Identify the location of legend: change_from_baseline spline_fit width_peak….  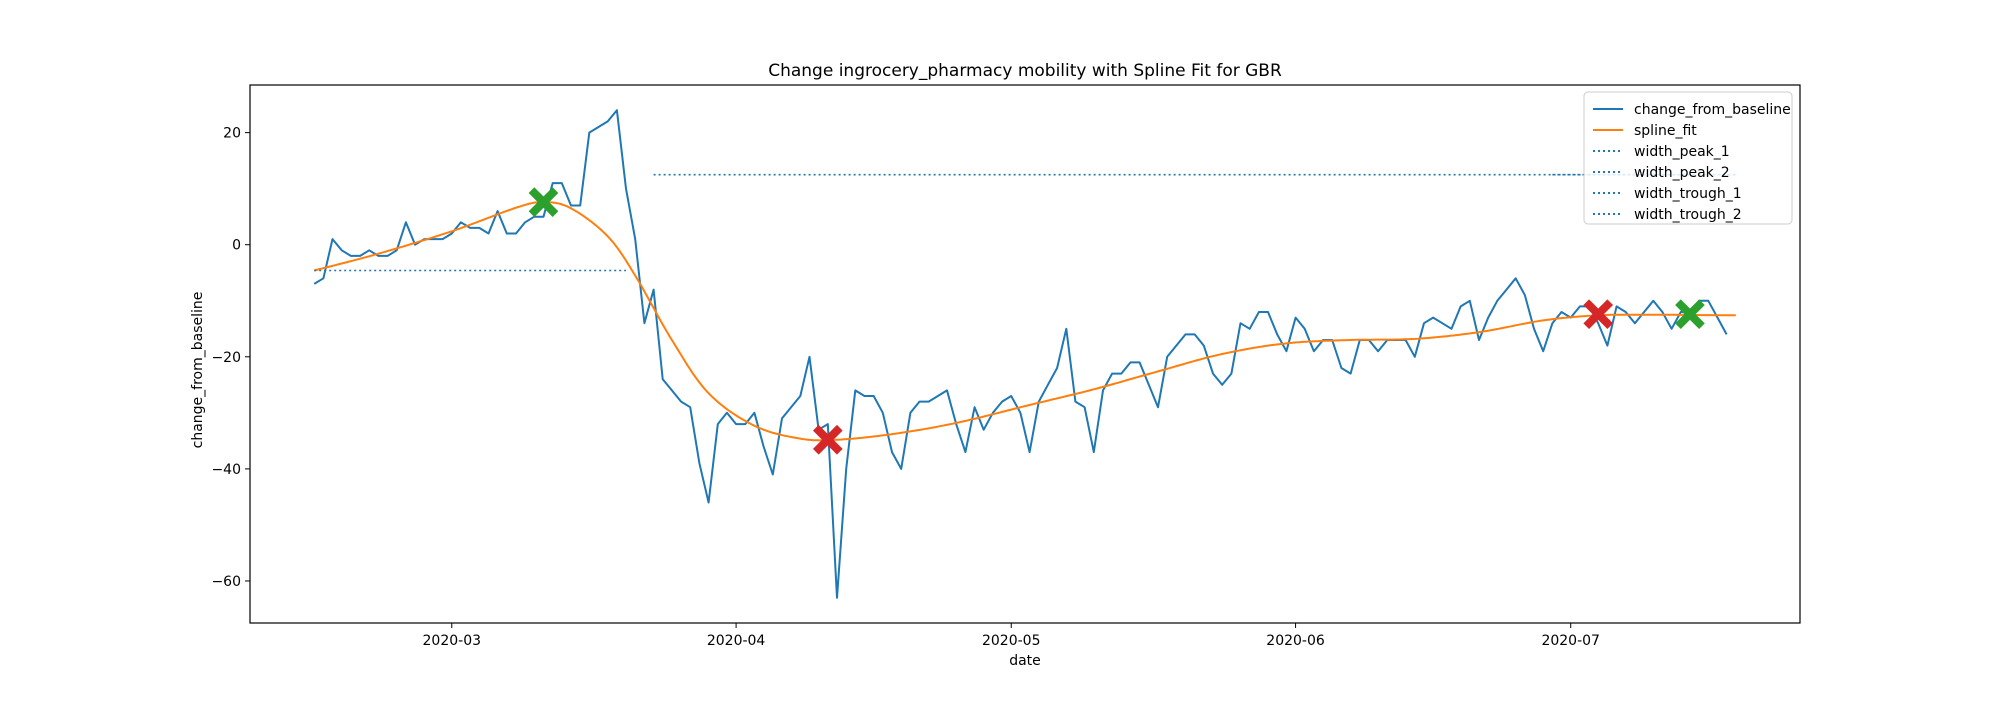
(1688, 158).